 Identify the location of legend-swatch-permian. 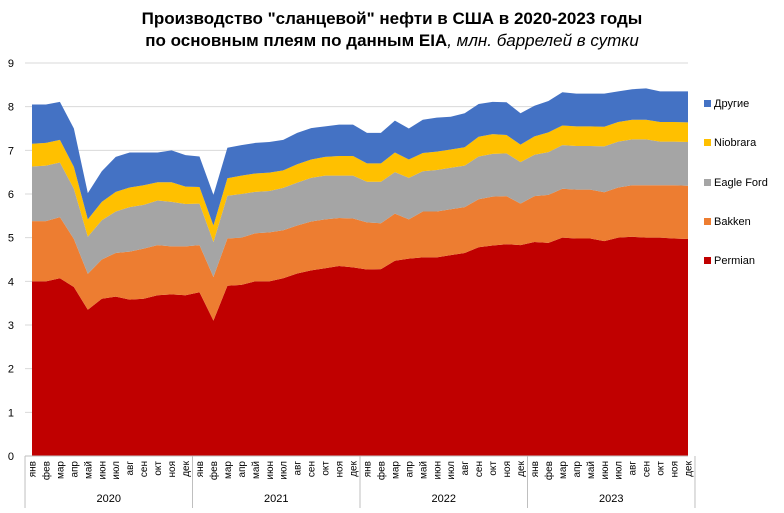
(707, 260).